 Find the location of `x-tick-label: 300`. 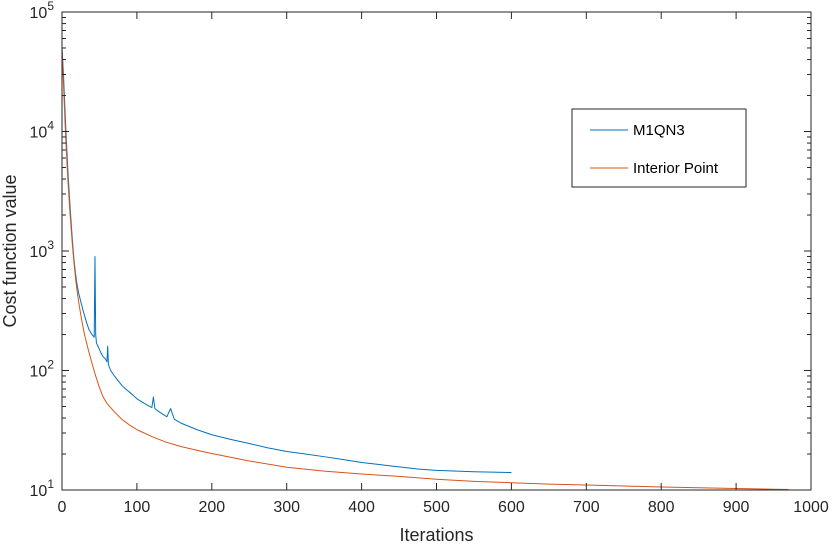

x-tick-label: 300 is located at coordinates (286, 507).